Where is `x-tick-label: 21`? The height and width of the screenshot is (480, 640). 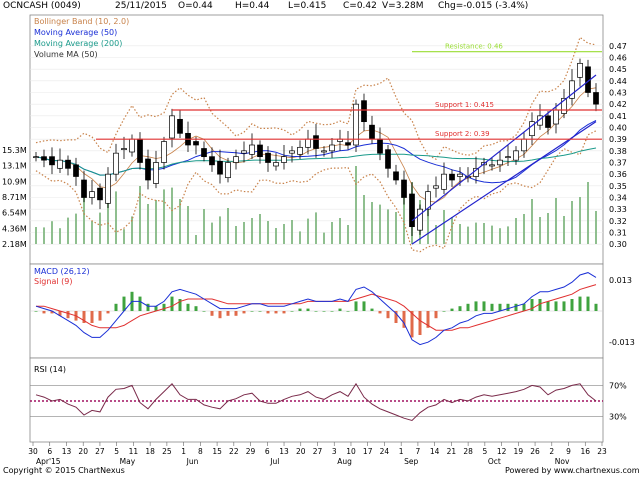
x-tick-label: 21 is located at coordinates (452, 451).